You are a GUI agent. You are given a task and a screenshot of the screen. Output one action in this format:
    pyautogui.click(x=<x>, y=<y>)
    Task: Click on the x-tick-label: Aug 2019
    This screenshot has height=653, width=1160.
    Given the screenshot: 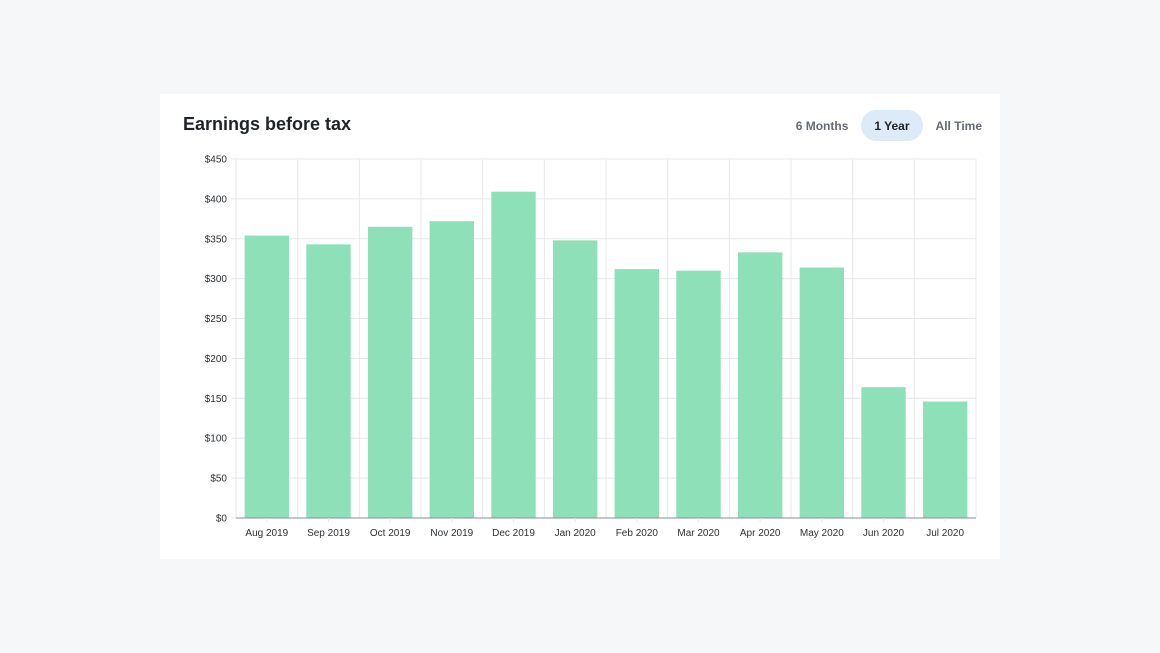 What is the action you would take?
    pyautogui.click(x=266, y=533)
    